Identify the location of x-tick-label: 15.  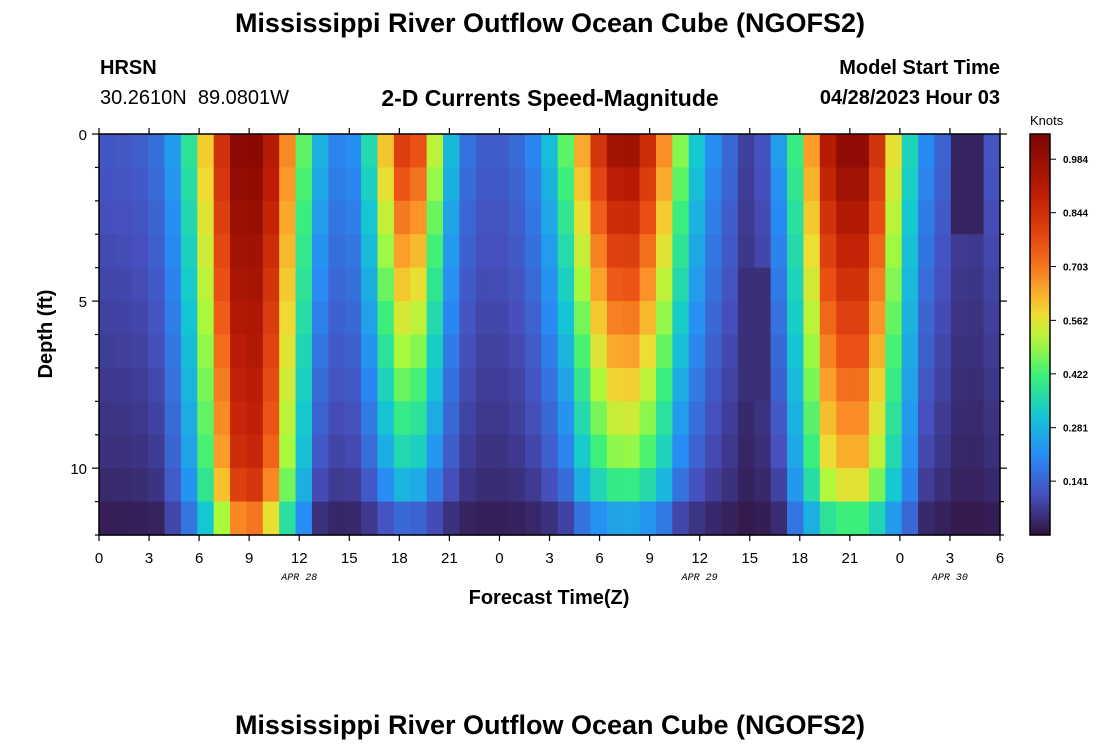
(349, 558).